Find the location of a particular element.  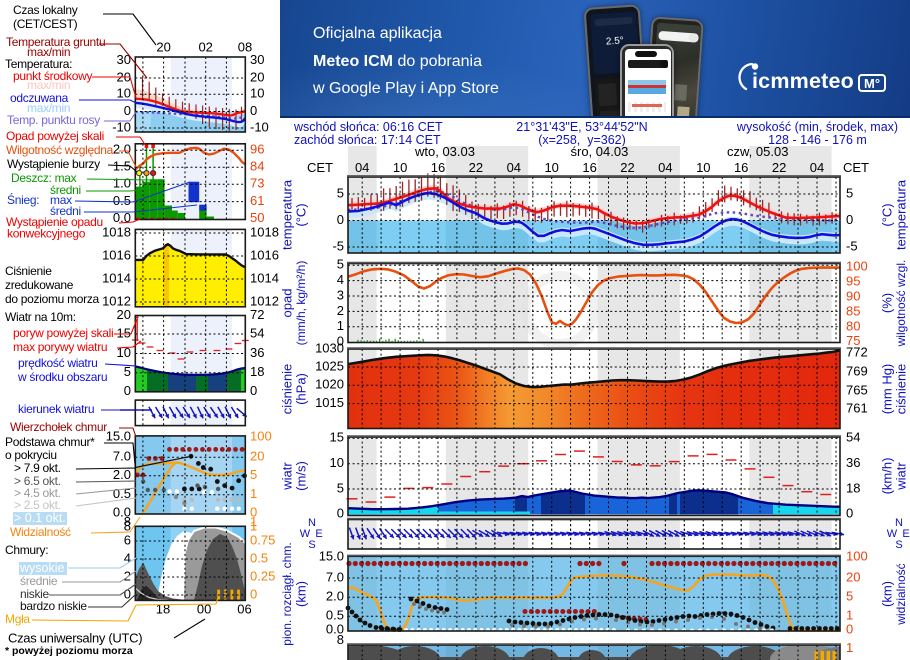

svg-text: wiatr is located at coordinates (286, 476).